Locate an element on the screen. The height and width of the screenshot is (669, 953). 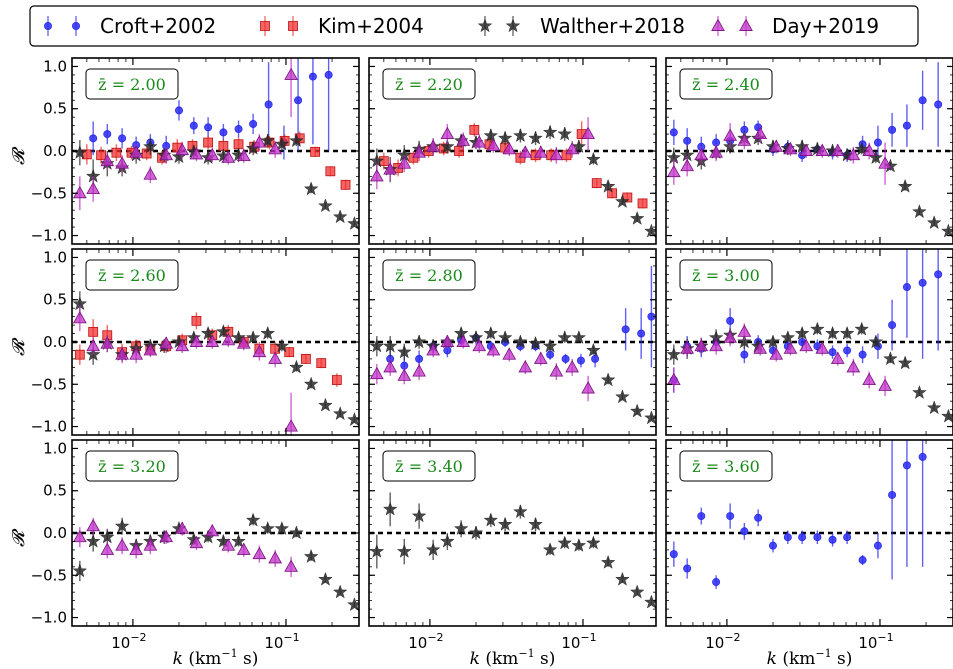
legend-entry-kim: Kim+2004 is located at coordinates (342, 26).